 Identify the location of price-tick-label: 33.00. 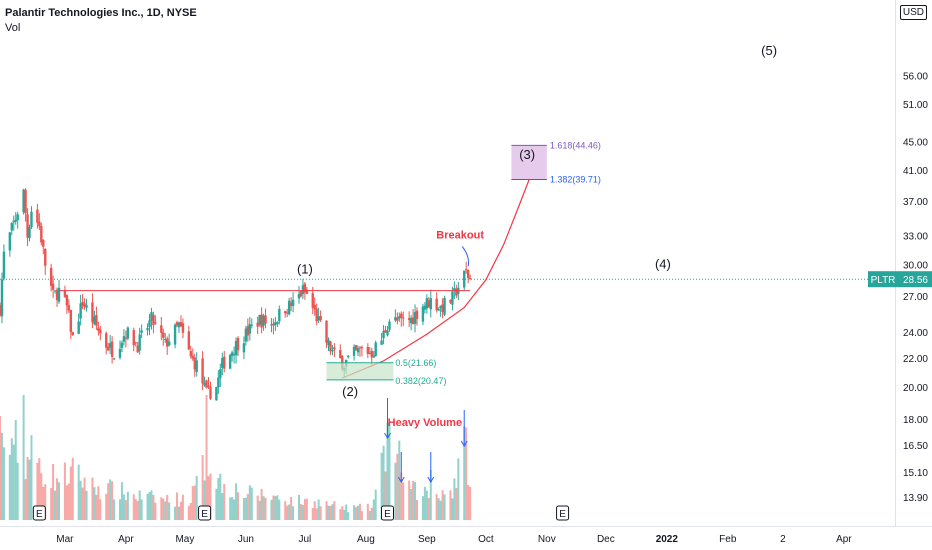
(915, 237).